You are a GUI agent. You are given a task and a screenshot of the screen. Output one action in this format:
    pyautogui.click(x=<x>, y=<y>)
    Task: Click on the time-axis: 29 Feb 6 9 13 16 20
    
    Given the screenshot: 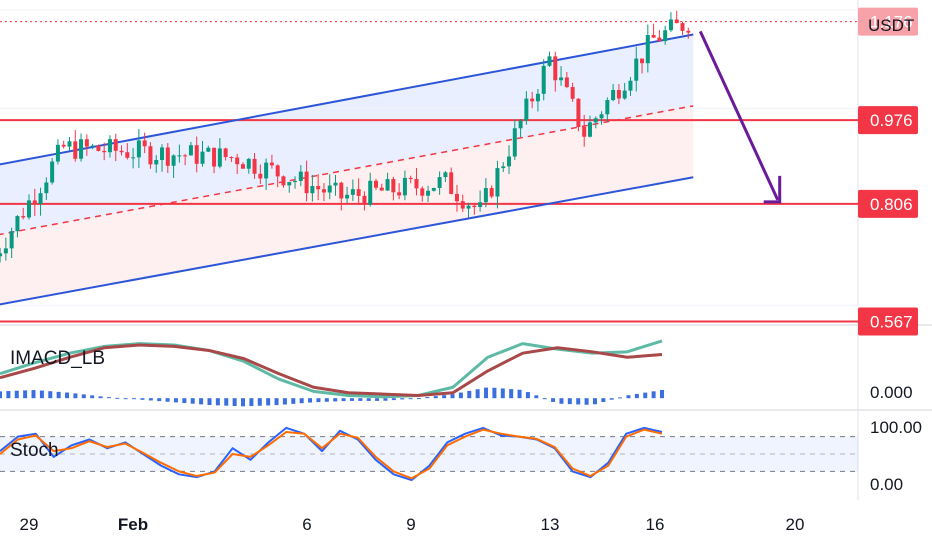 What is the action you would take?
    pyautogui.click(x=412, y=524)
    